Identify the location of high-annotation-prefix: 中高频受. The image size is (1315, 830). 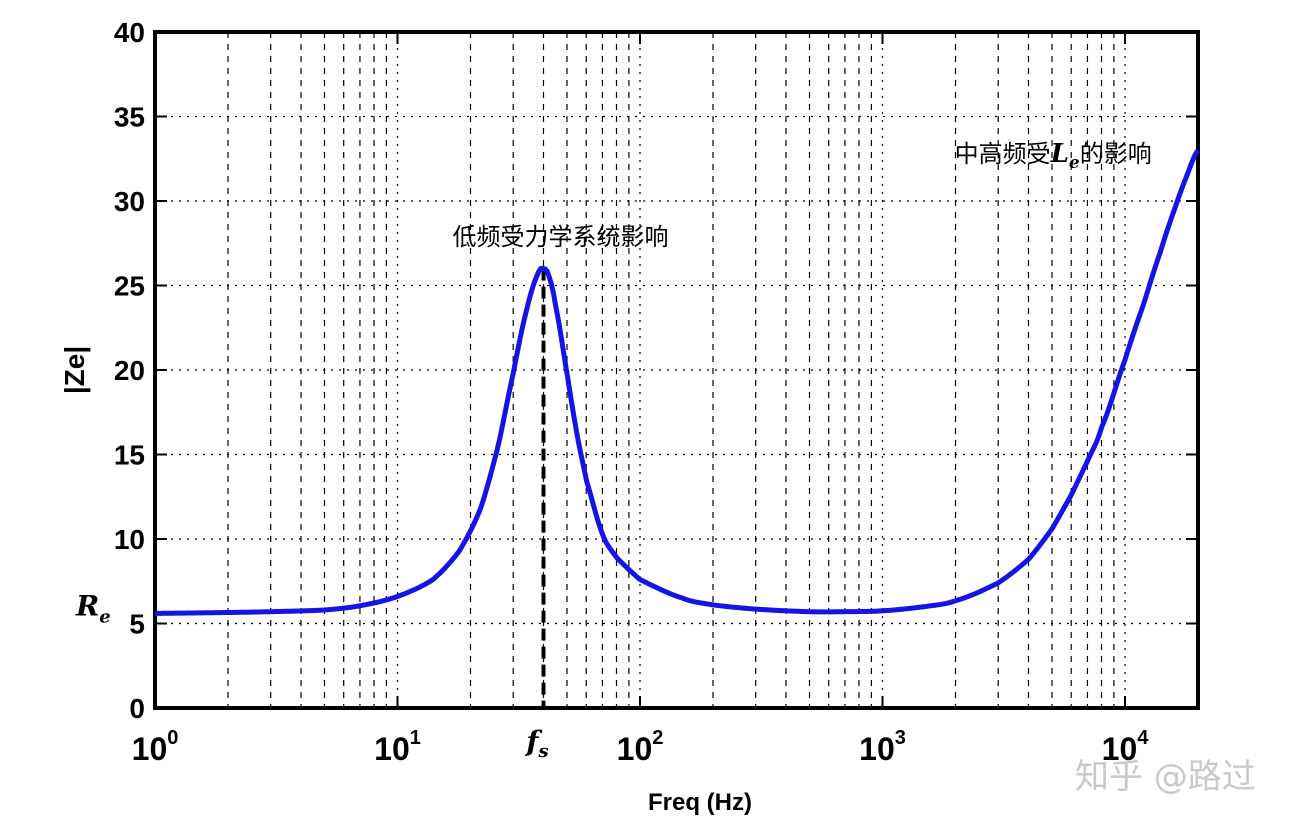
(1003, 154).